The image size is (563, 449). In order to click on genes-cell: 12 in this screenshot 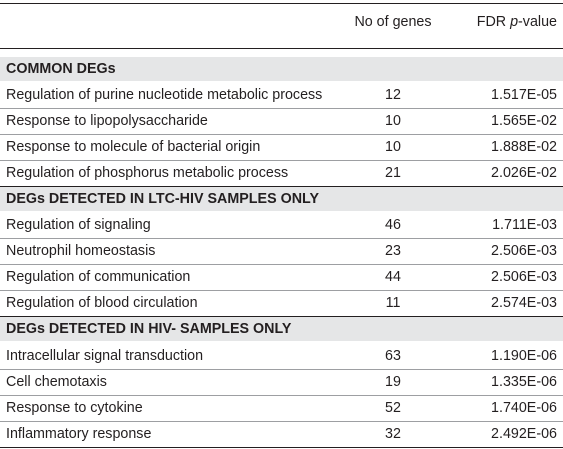, I will do `click(393, 95)`.